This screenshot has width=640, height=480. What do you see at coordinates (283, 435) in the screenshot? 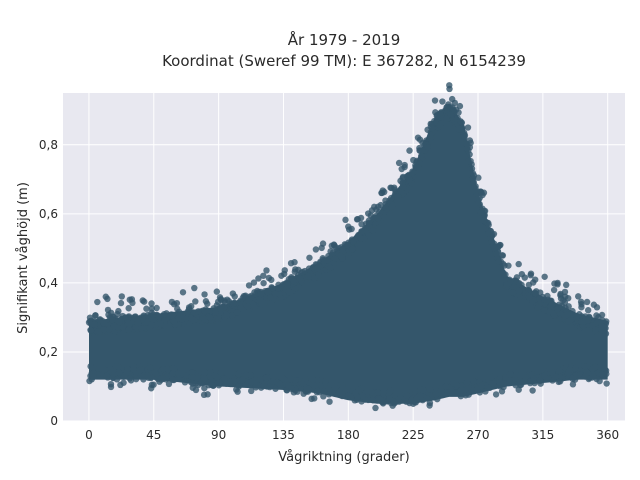
I see `x-tick-label: 135` at bounding box center [283, 435].